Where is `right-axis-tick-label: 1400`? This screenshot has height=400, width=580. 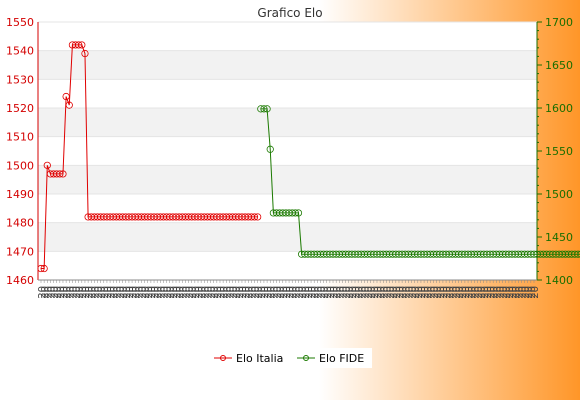
right-axis-tick-label: 1400 is located at coordinates (559, 280).